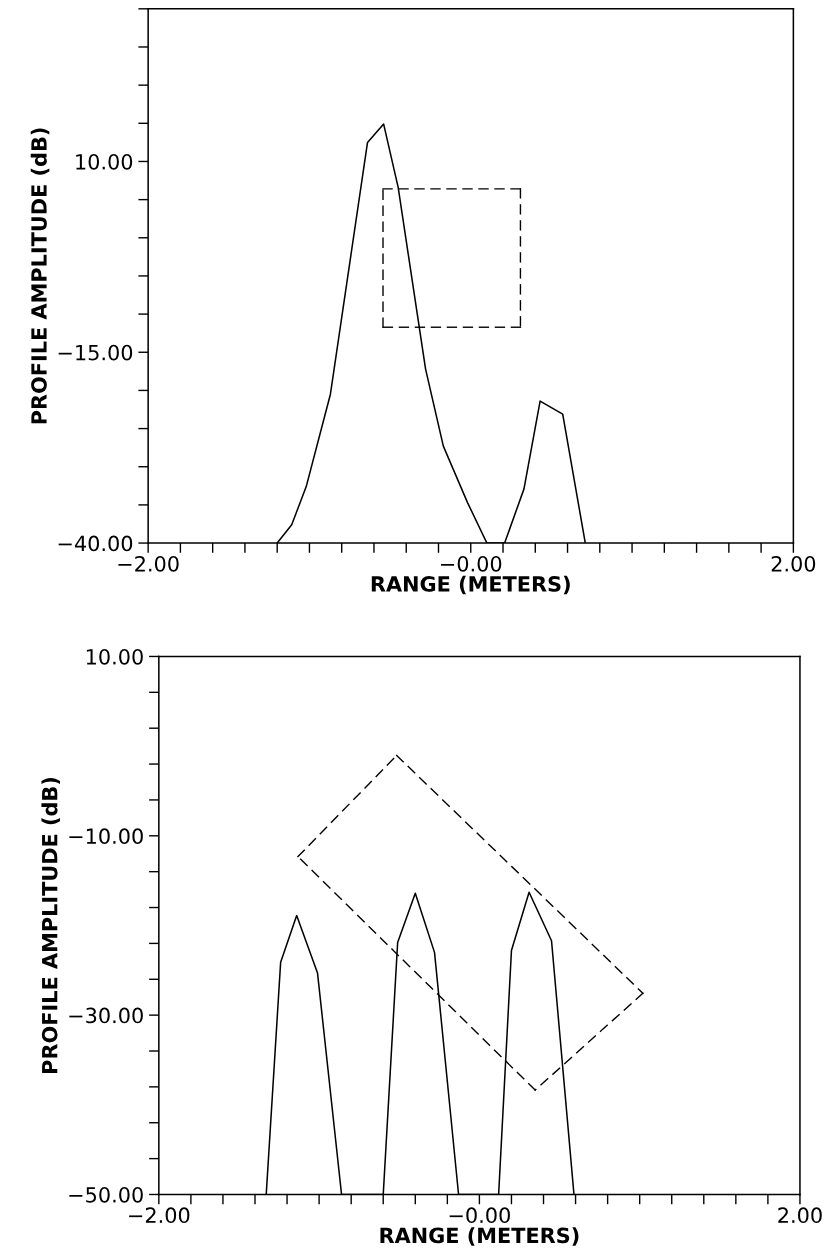  I want to click on y-tick-label: −50.00, so click(106, 1194).